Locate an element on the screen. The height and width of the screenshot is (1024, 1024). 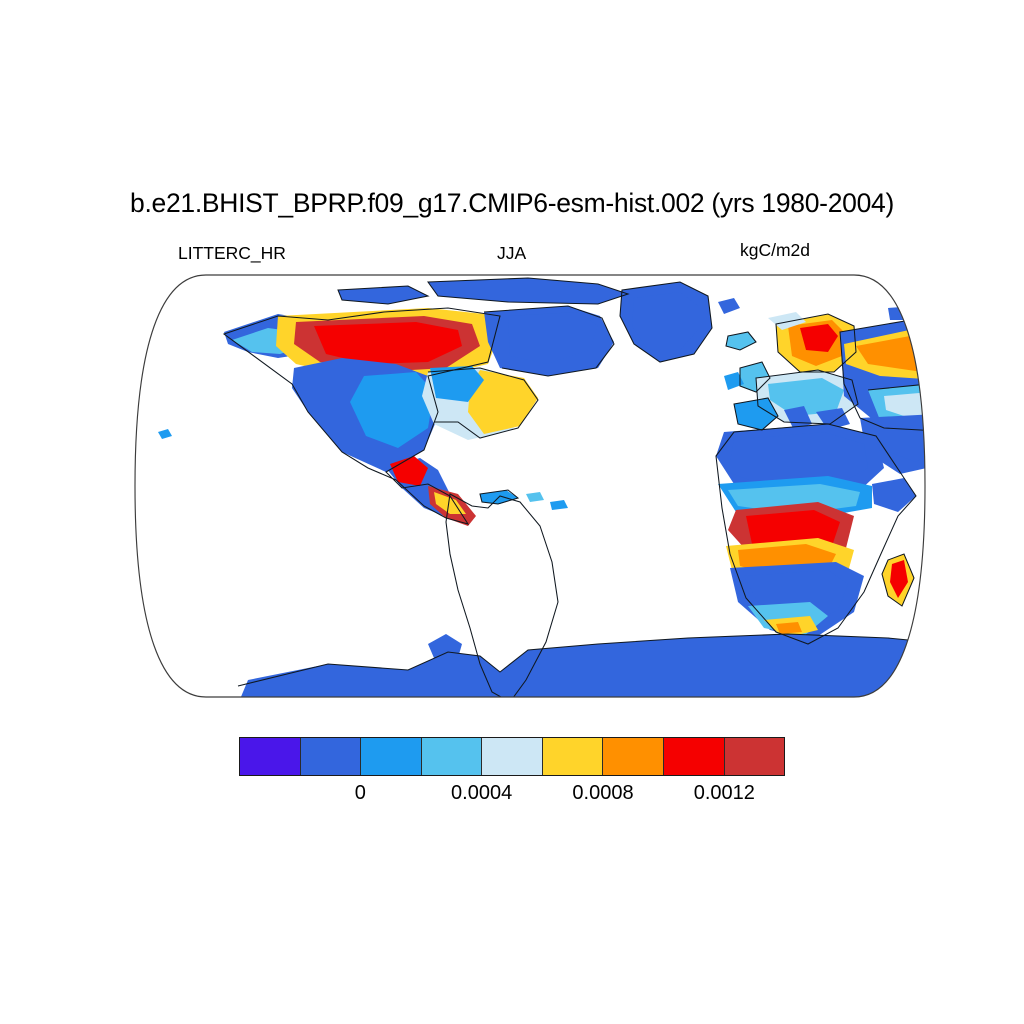
season-label: JJA is located at coordinates (512, 253).